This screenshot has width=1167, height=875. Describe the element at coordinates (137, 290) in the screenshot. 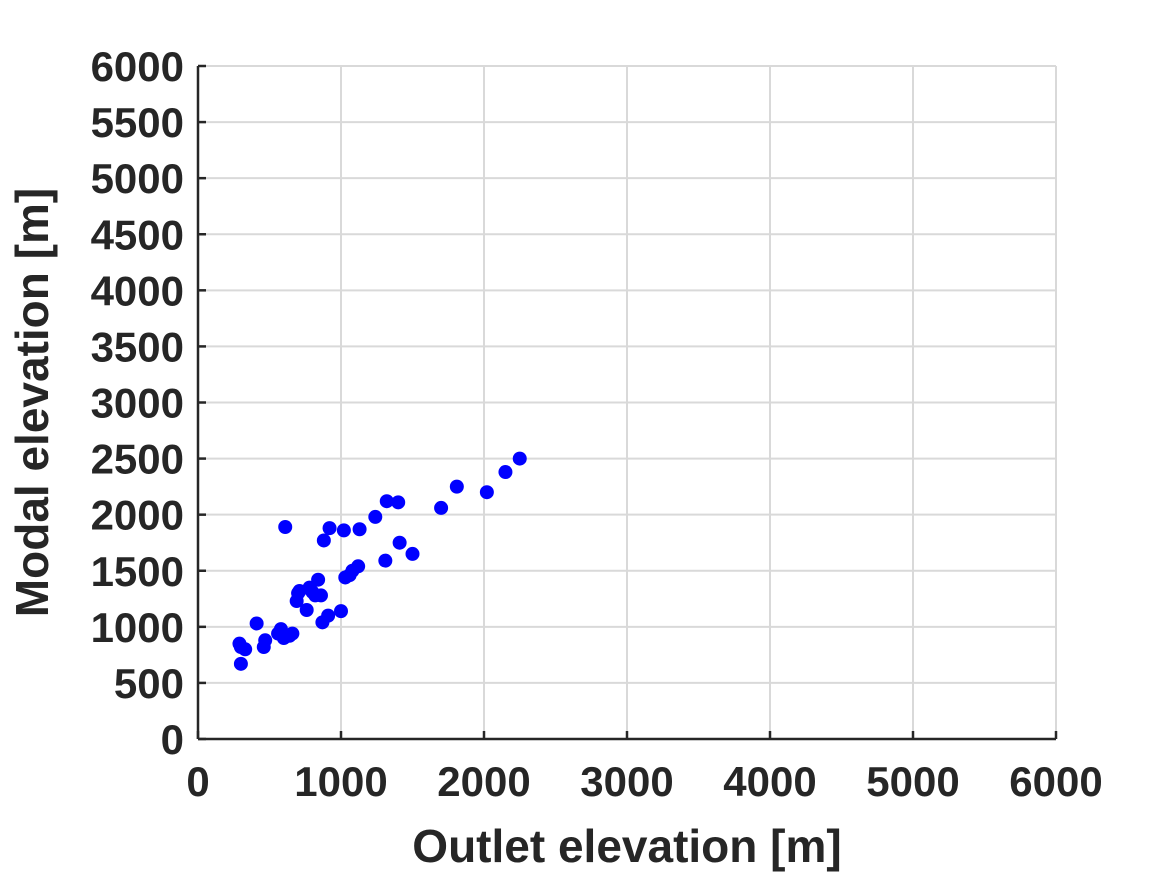

I see `y-tick-label-8: 4000` at that location.